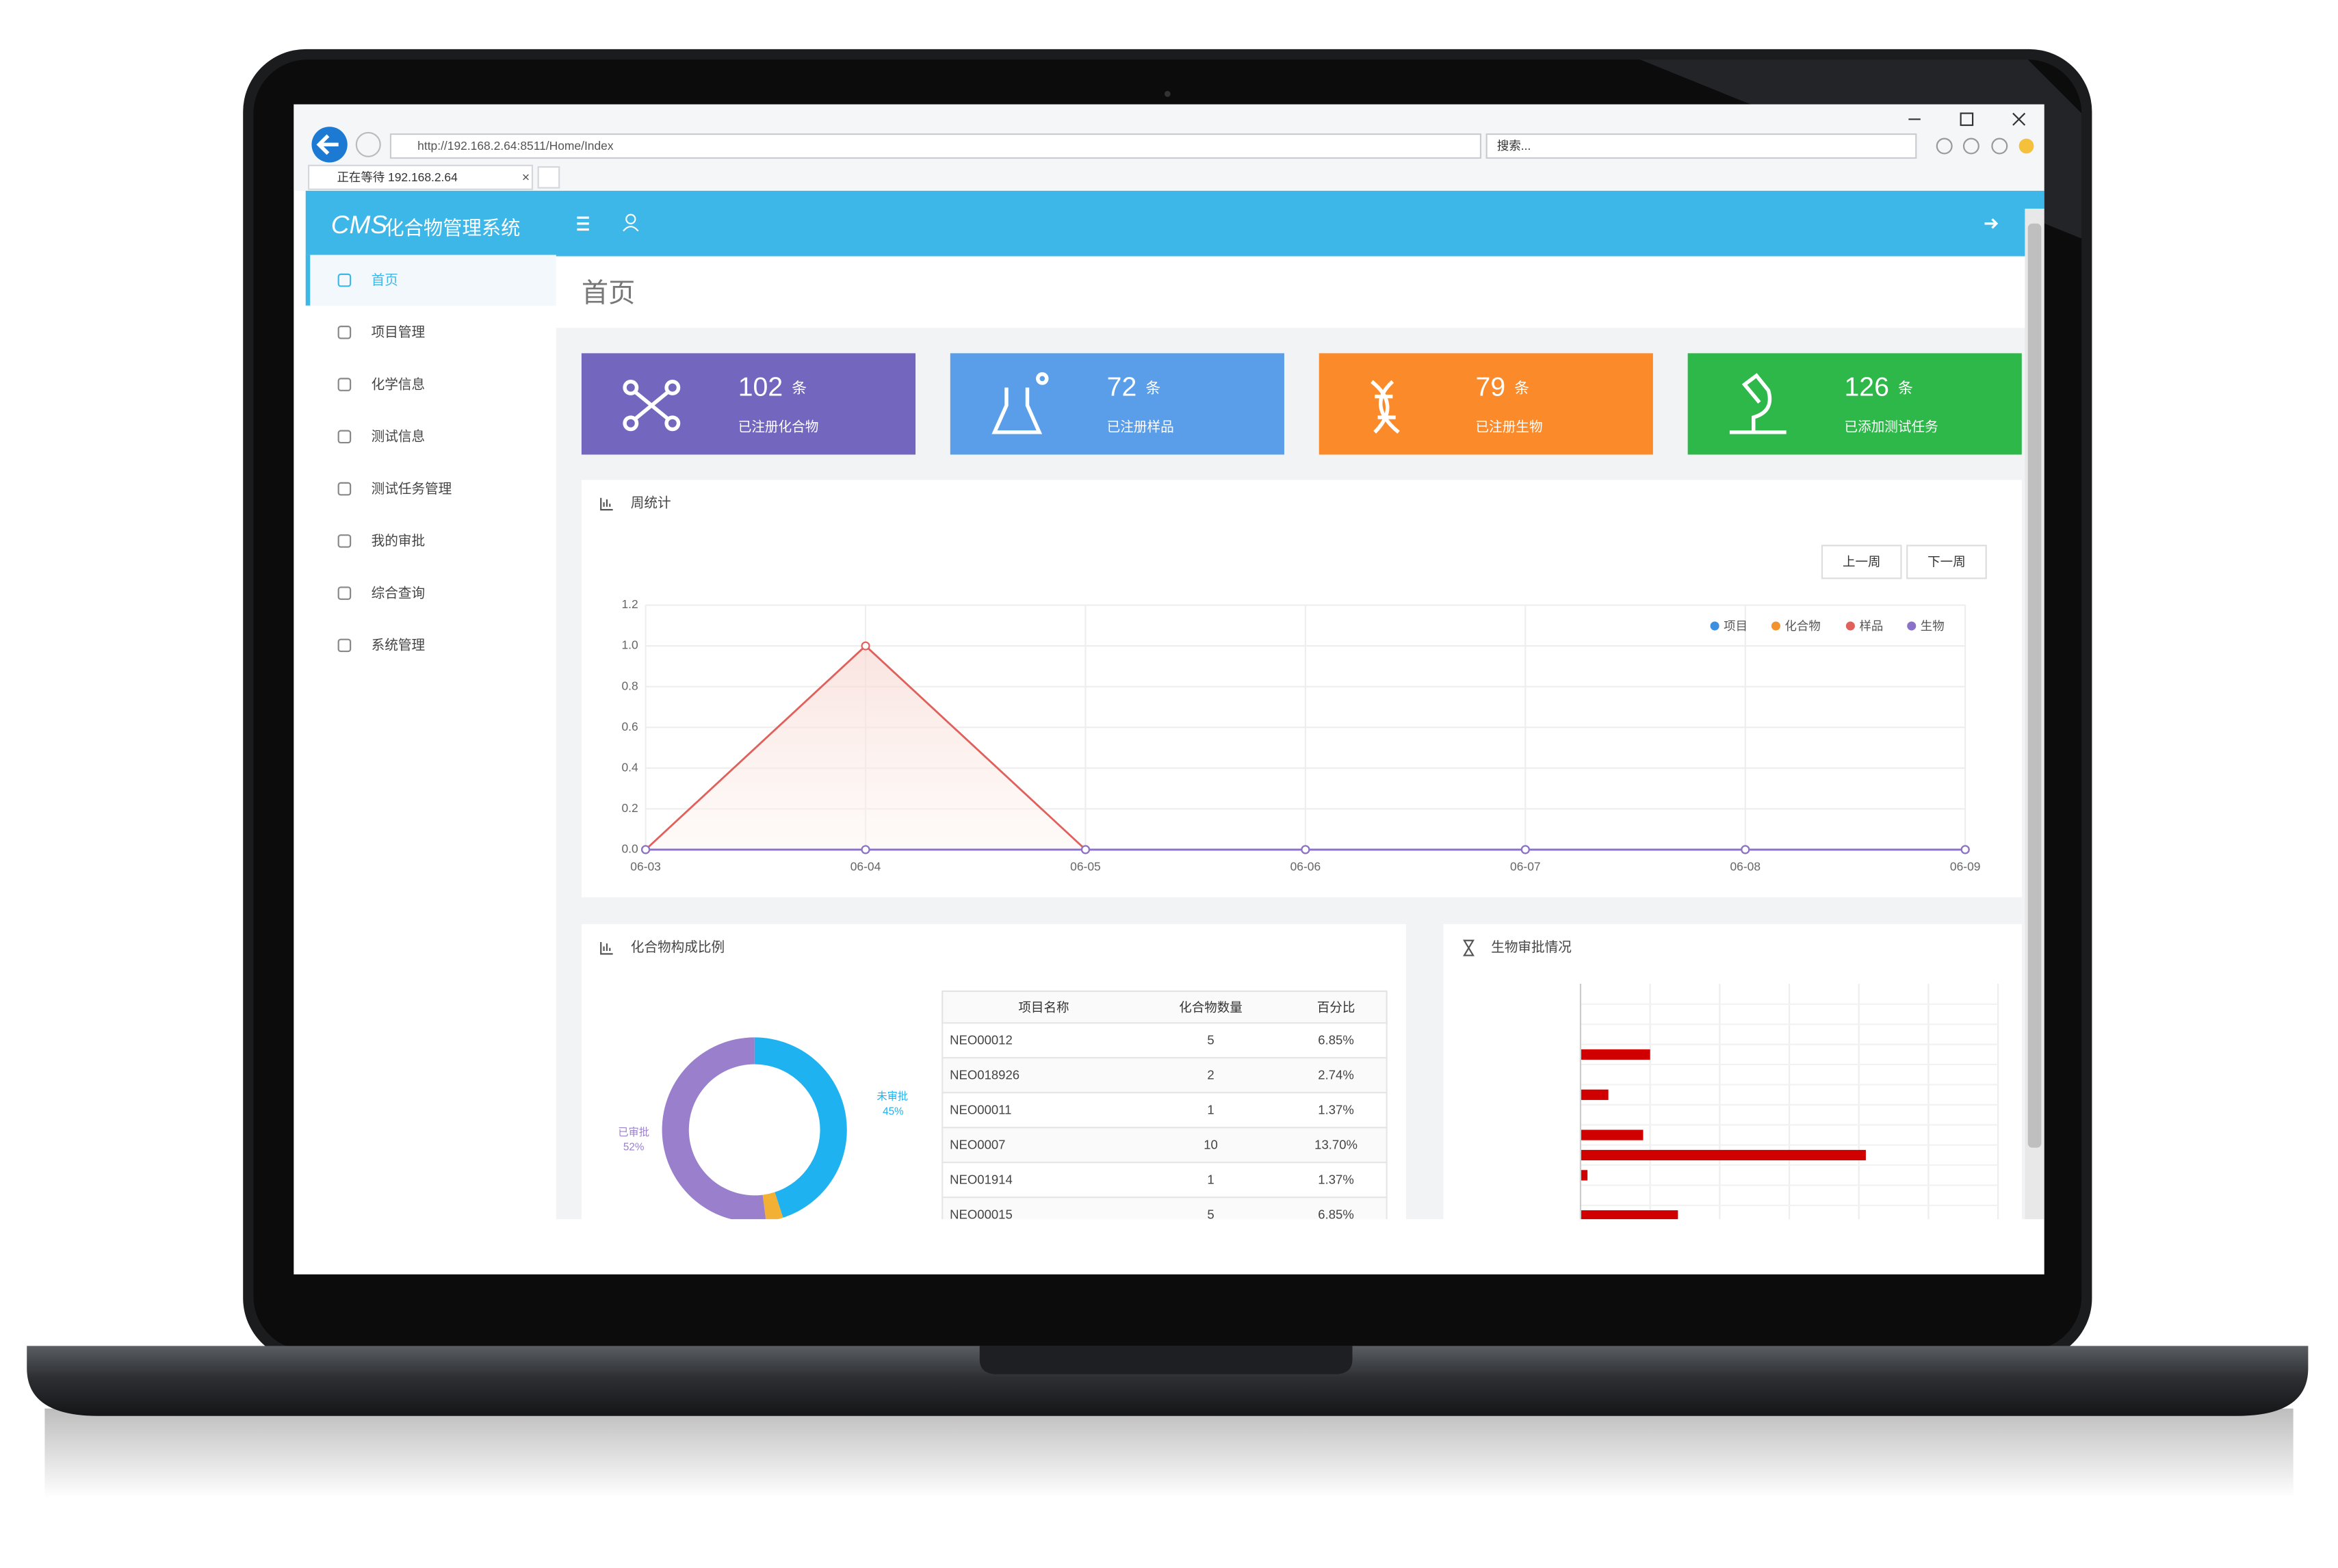 This screenshot has width=2338, height=1568. Describe the element at coordinates (385, 280) in the screenshot. I see `menu-item: 首页` at that location.